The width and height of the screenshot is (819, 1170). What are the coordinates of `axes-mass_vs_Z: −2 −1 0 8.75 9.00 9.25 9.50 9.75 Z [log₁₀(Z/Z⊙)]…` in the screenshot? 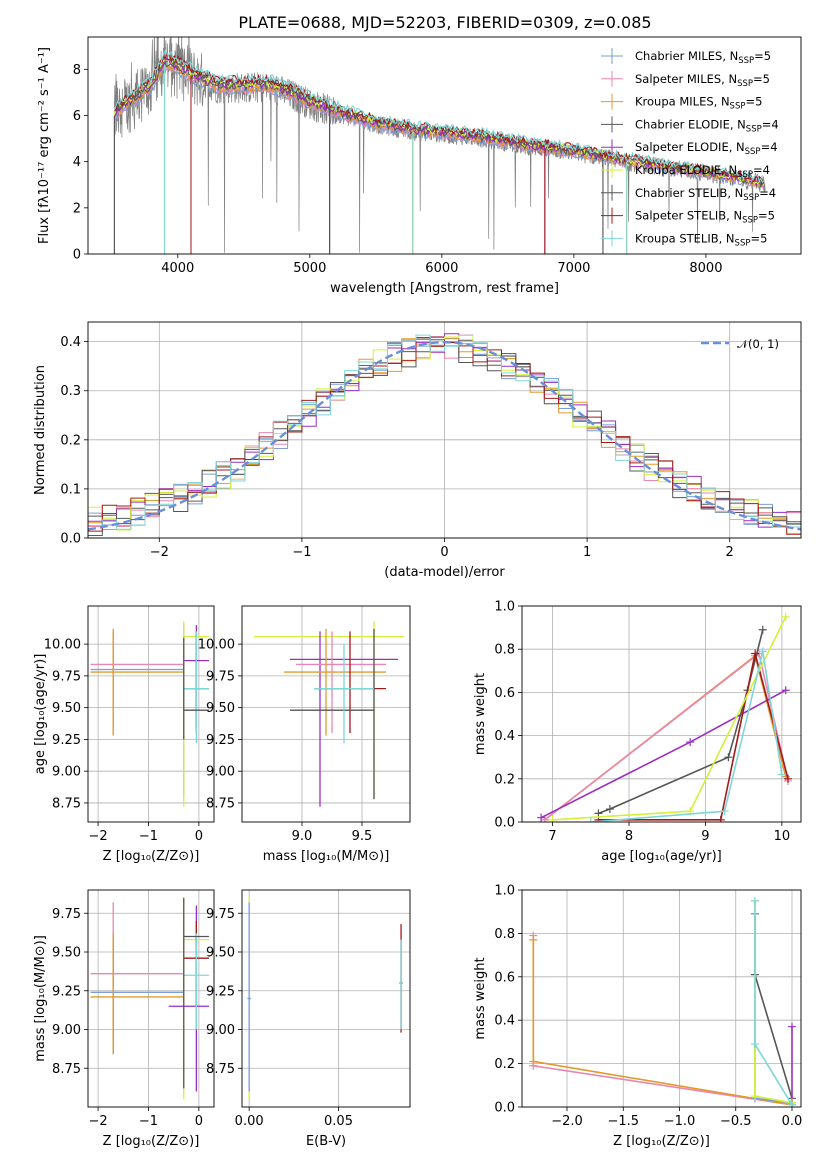 It's located at (124, 1019).